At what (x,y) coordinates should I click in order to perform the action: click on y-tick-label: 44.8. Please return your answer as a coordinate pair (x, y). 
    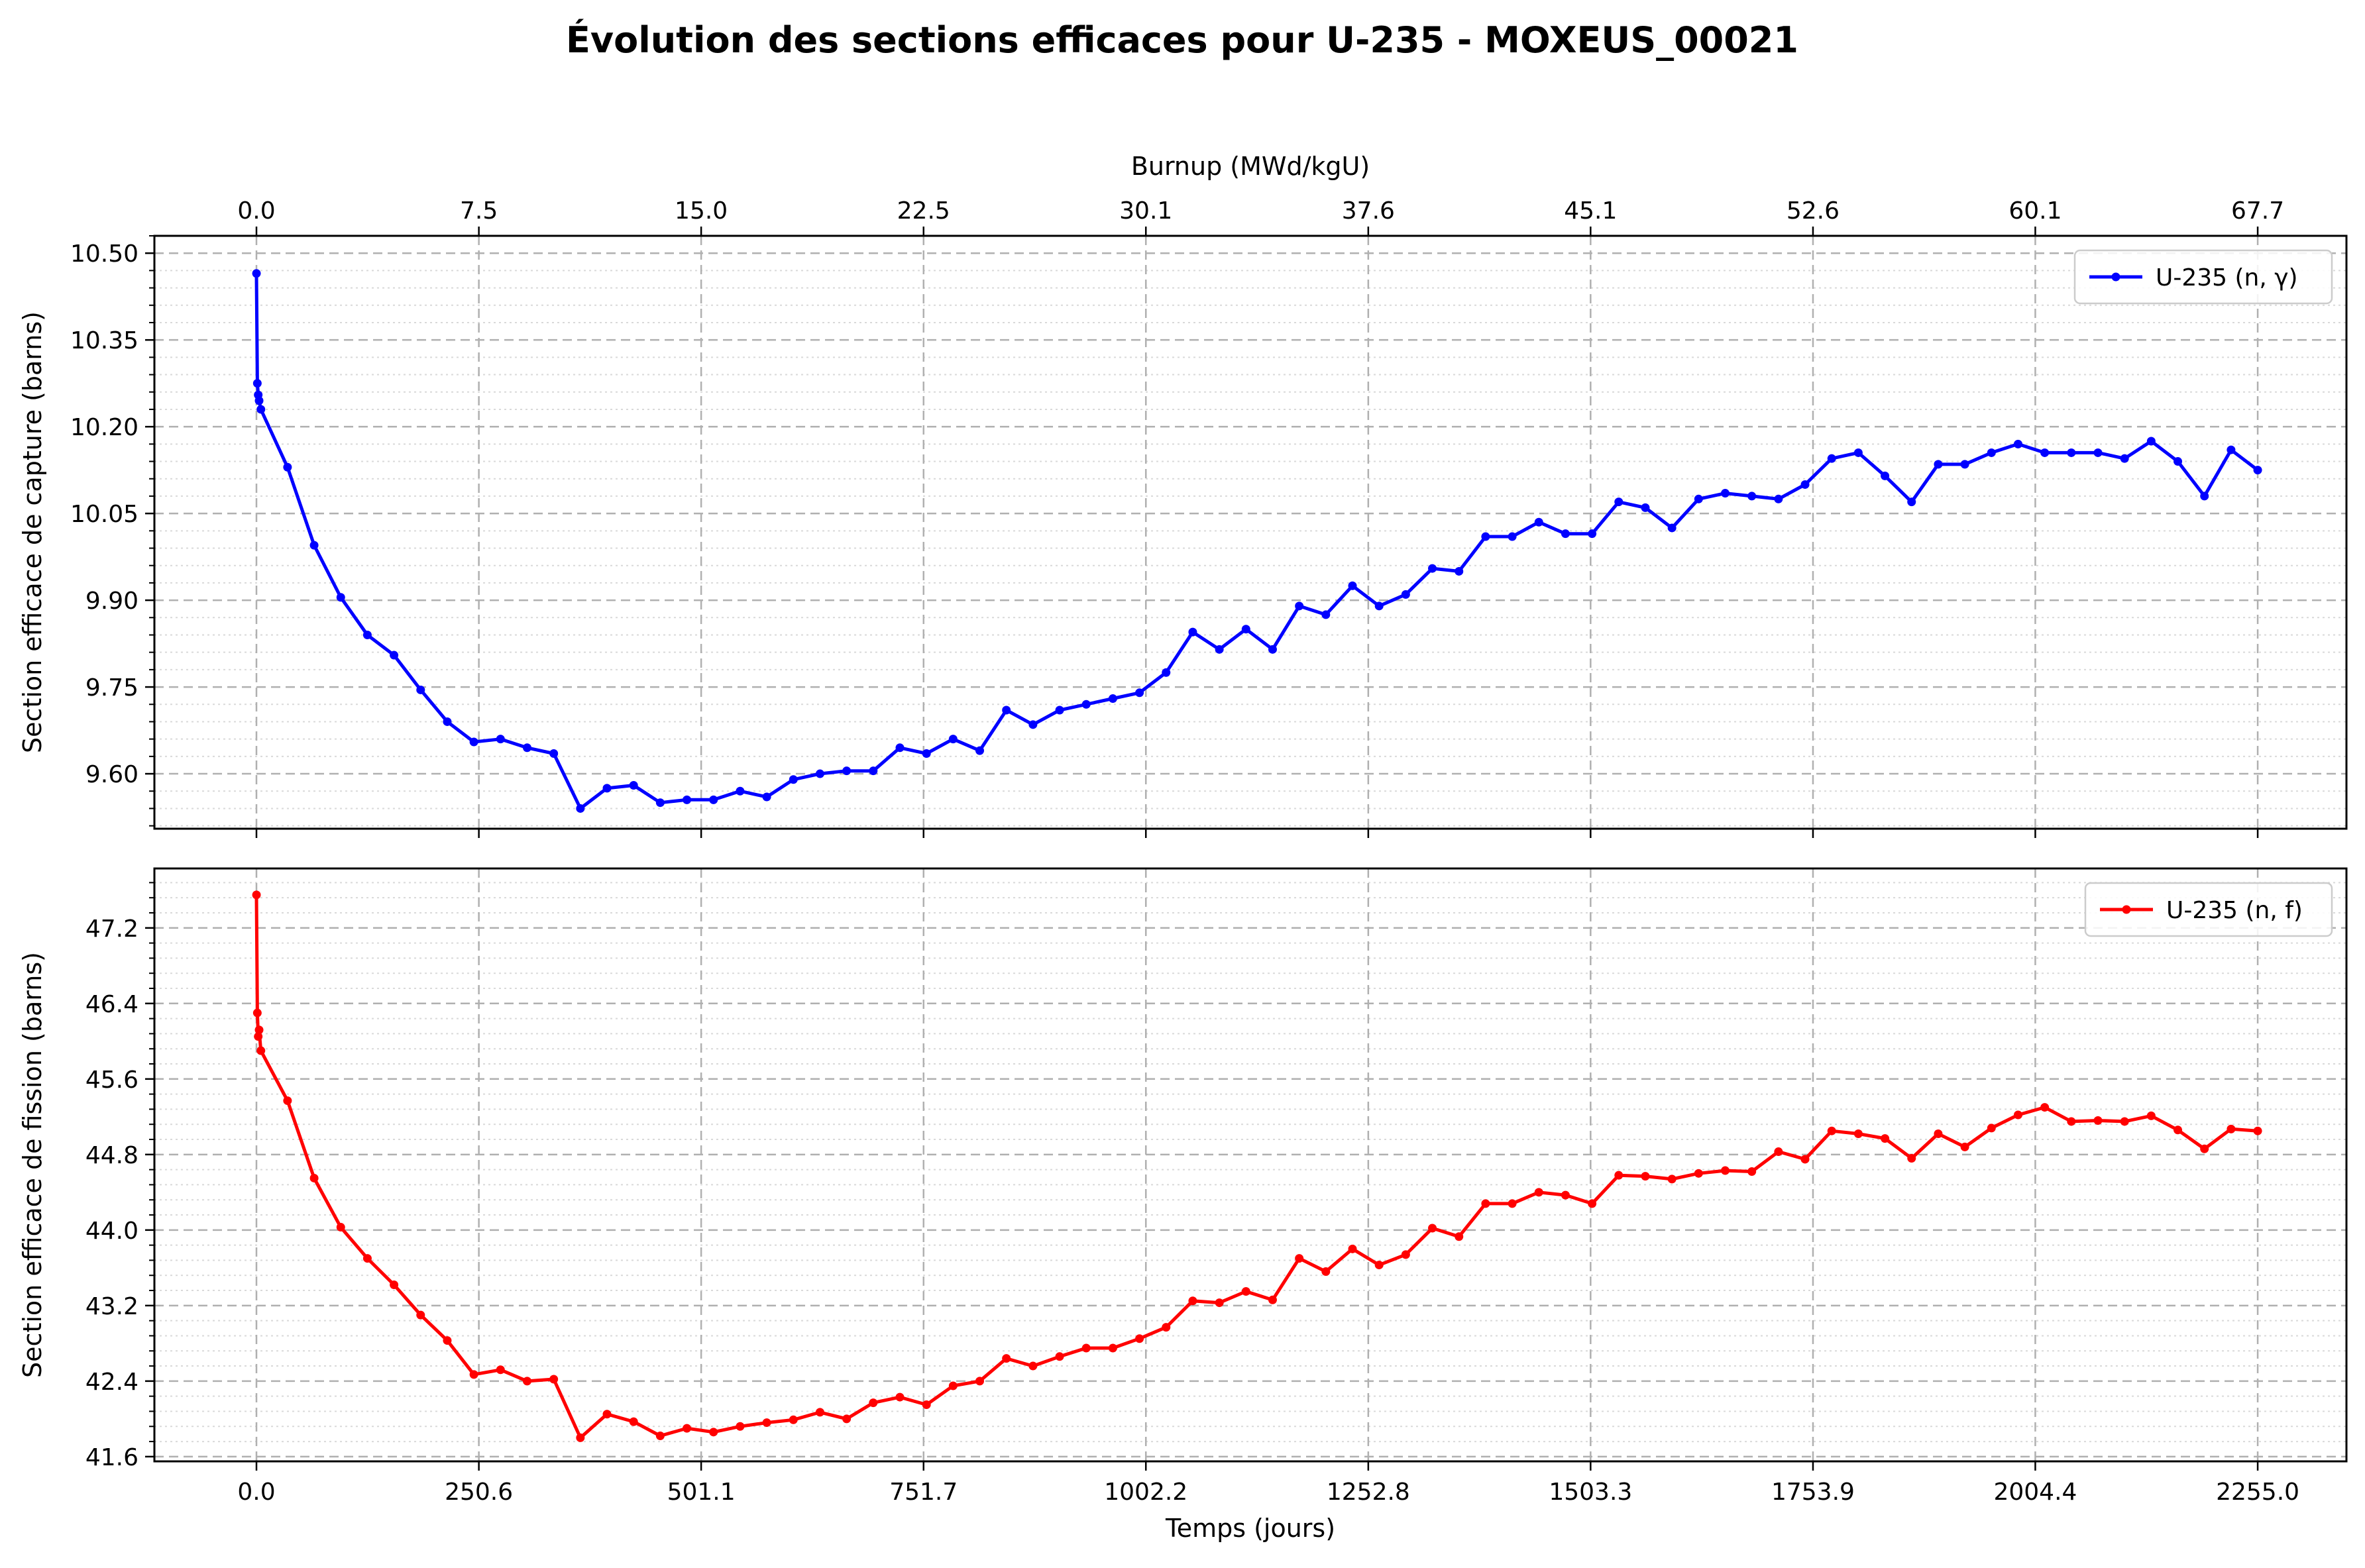
    Looking at the image, I should click on (111, 1155).